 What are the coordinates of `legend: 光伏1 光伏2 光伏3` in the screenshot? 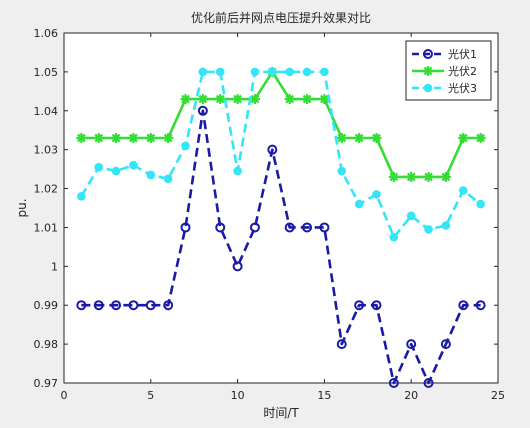 It's located at (448, 70).